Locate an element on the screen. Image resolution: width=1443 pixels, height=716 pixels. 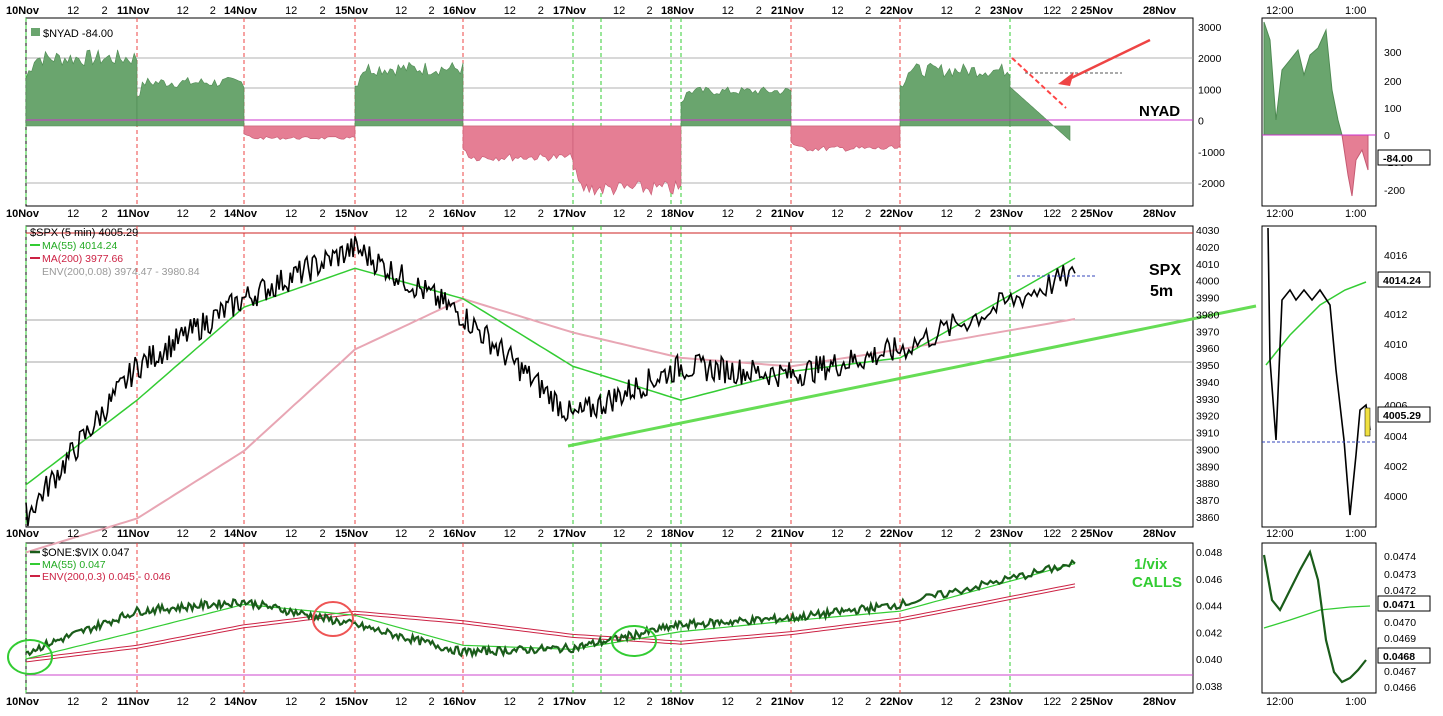
y-tick: 0.046 is located at coordinates (1209, 580).